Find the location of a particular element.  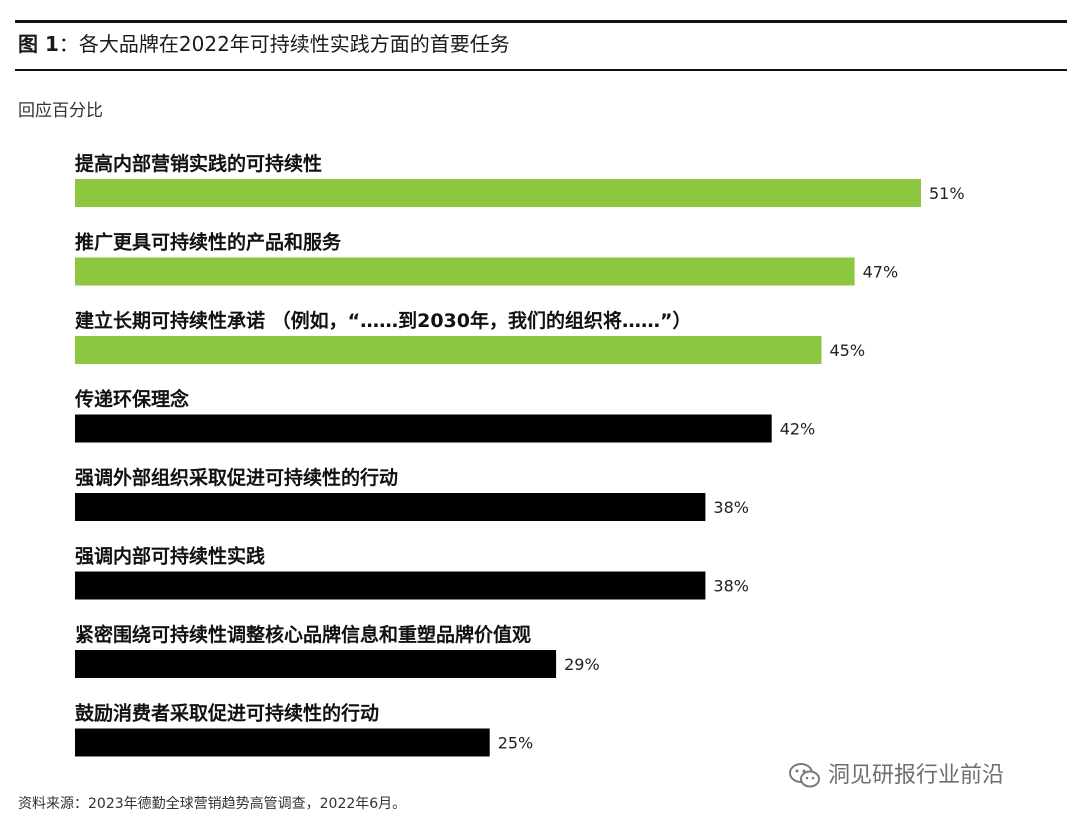

value-label: 51% is located at coordinates (947, 193).